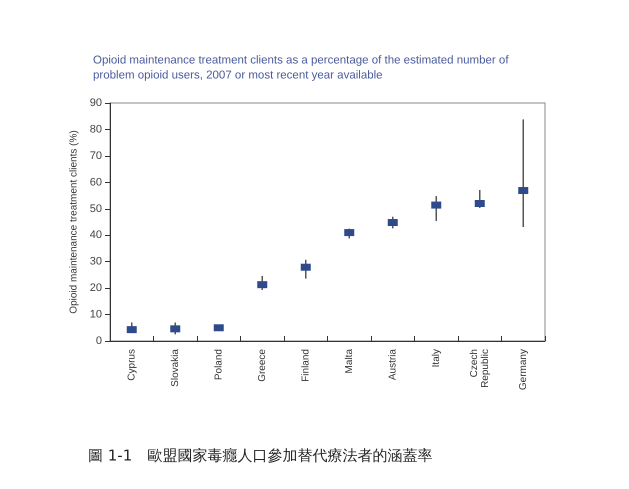 This screenshot has width=629, height=489. What do you see at coordinates (132, 365) in the screenshot?
I see `x-tick-label: Cyprus` at bounding box center [132, 365].